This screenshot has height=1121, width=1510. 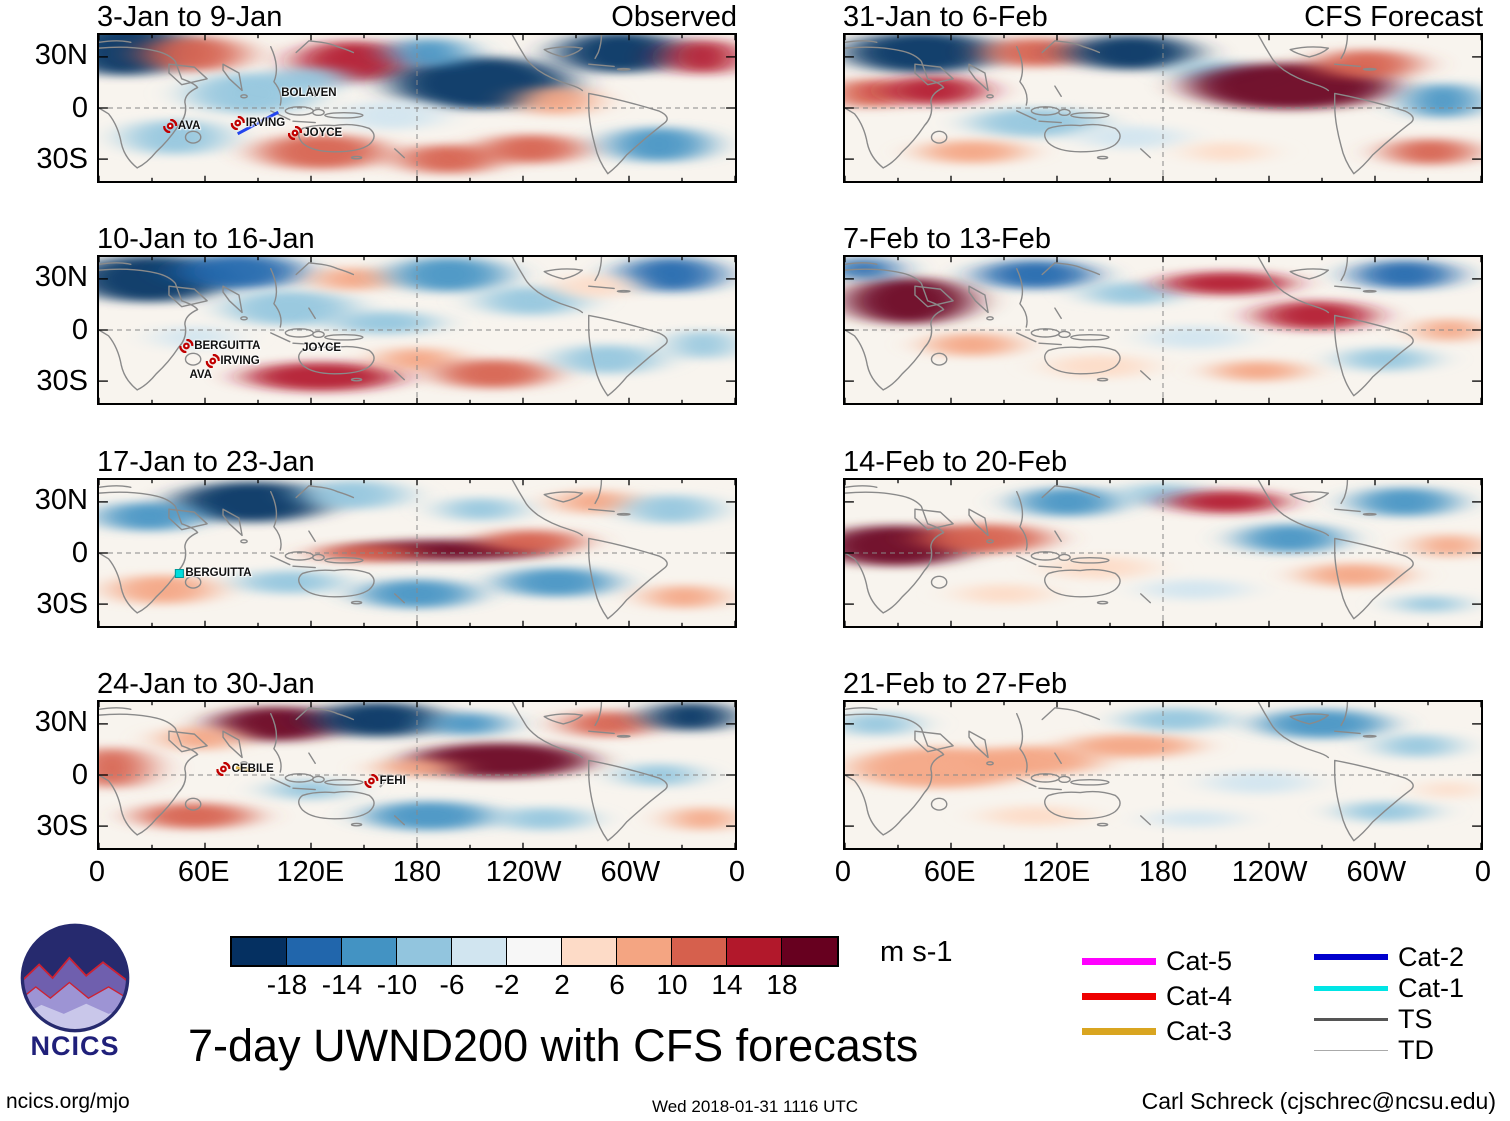 I want to click on storm-label: BERGUITTA, so click(x=218, y=573).